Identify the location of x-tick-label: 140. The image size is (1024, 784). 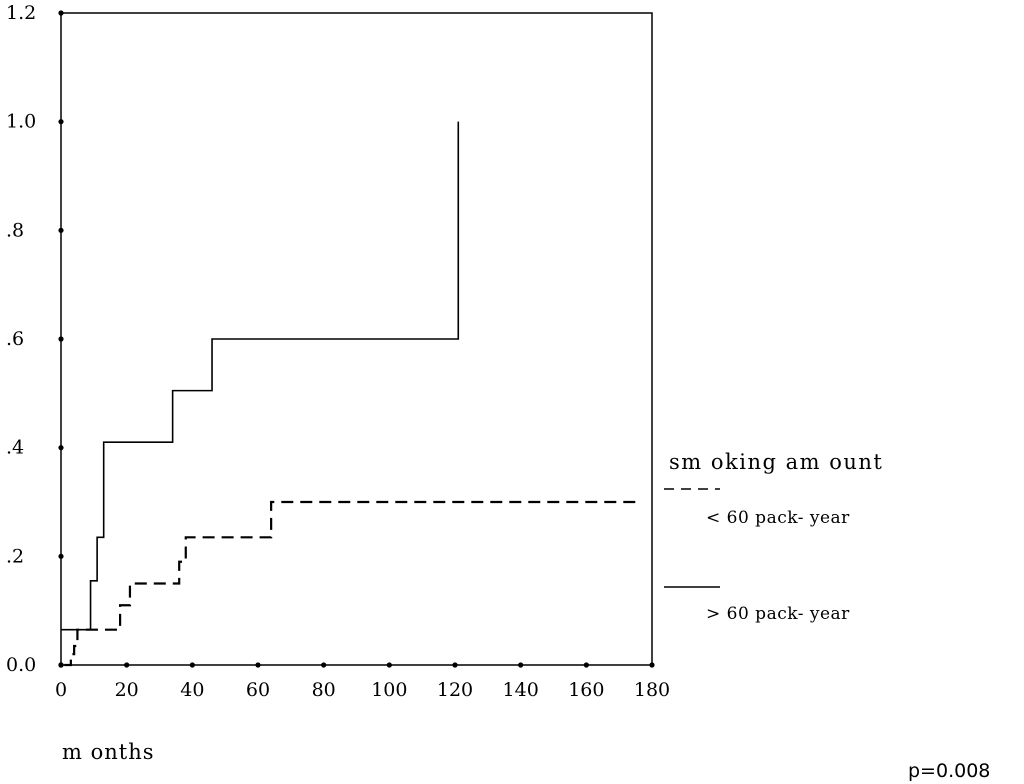
(521, 690).